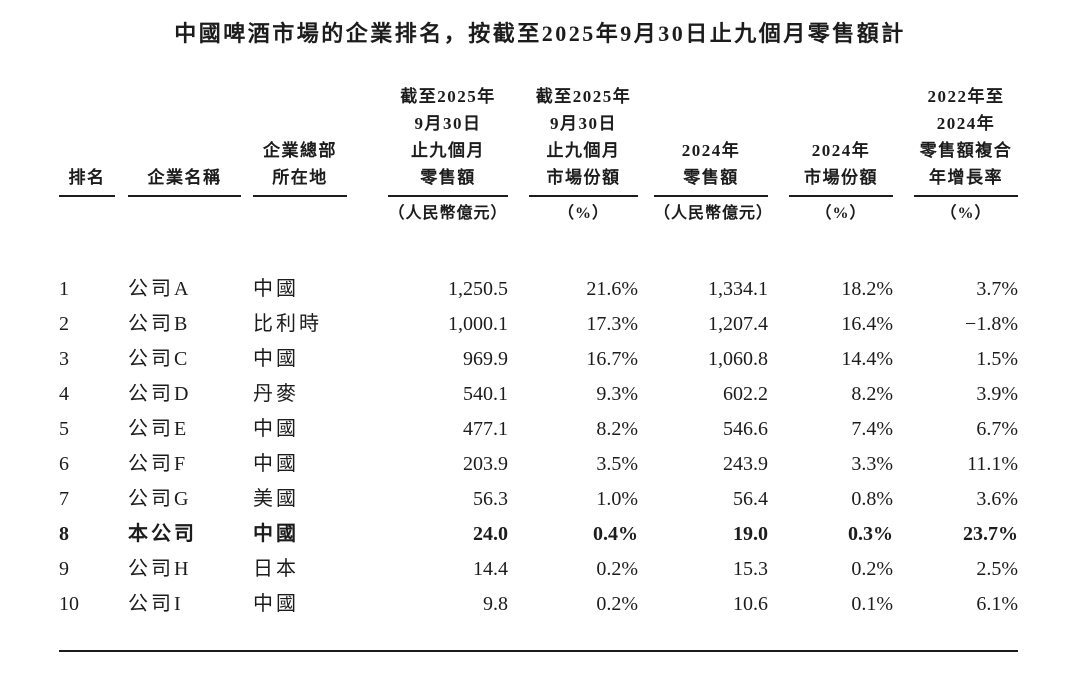  What do you see at coordinates (159, 429) in the screenshot?
I see `cell-company: 公司E` at bounding box center [159, 429].